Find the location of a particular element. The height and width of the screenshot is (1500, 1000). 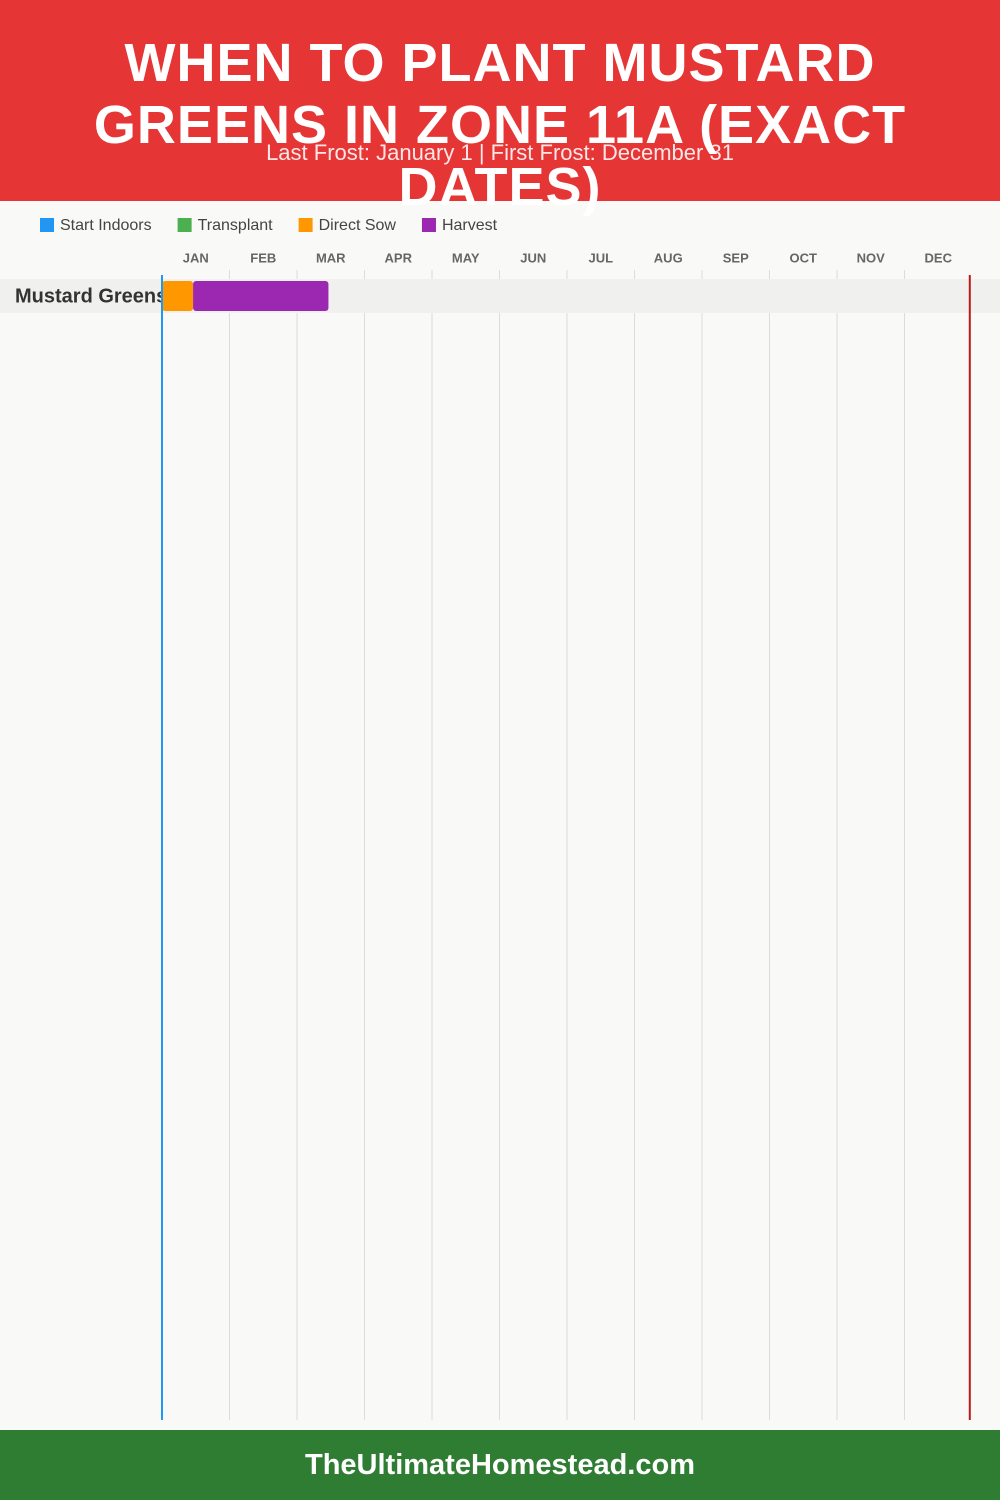

x-tick-label: SEP is located at coordinates (736, 257).